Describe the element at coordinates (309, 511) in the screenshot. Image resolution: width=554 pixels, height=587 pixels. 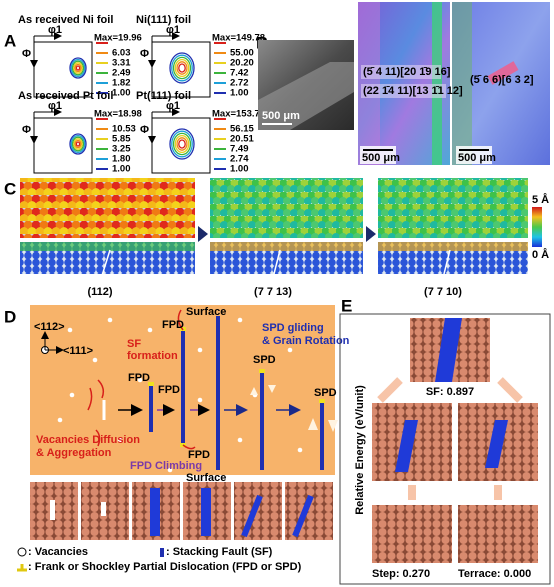
I see `md-snapshot` at that location.